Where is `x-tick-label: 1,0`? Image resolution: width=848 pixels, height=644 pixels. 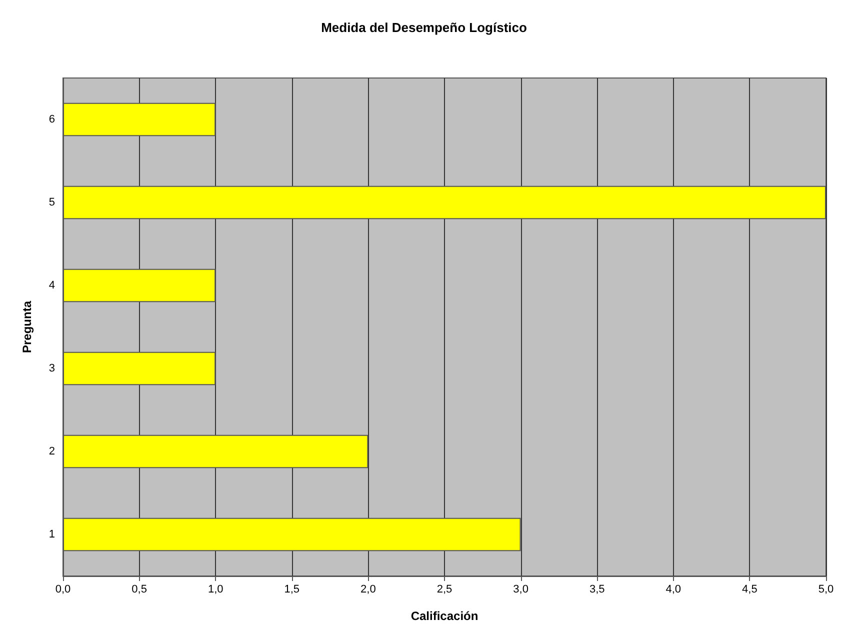
x-tick-label: 1,0 is located at coordinates (216, 590).